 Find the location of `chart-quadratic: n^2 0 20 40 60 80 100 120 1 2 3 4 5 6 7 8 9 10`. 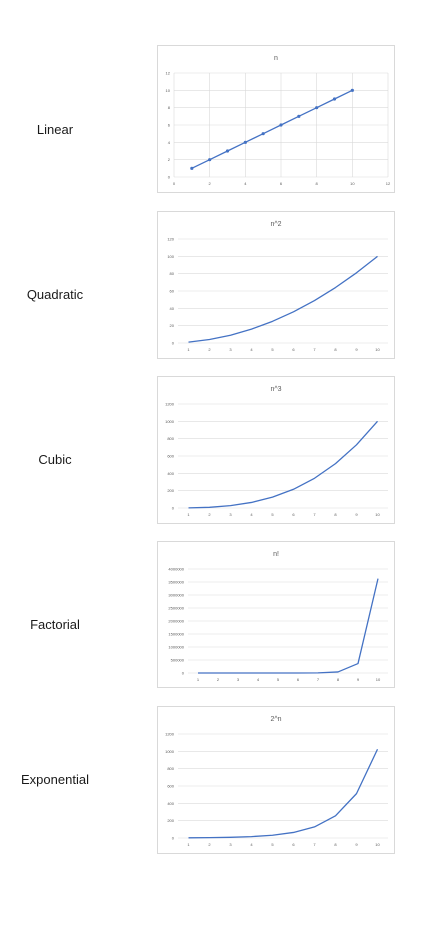

chart-quadratic: n^2 0 20 40 60 80 100 120 1 2 3 4 5 6 7 8 9 10 is located at coordinates (276, 285).